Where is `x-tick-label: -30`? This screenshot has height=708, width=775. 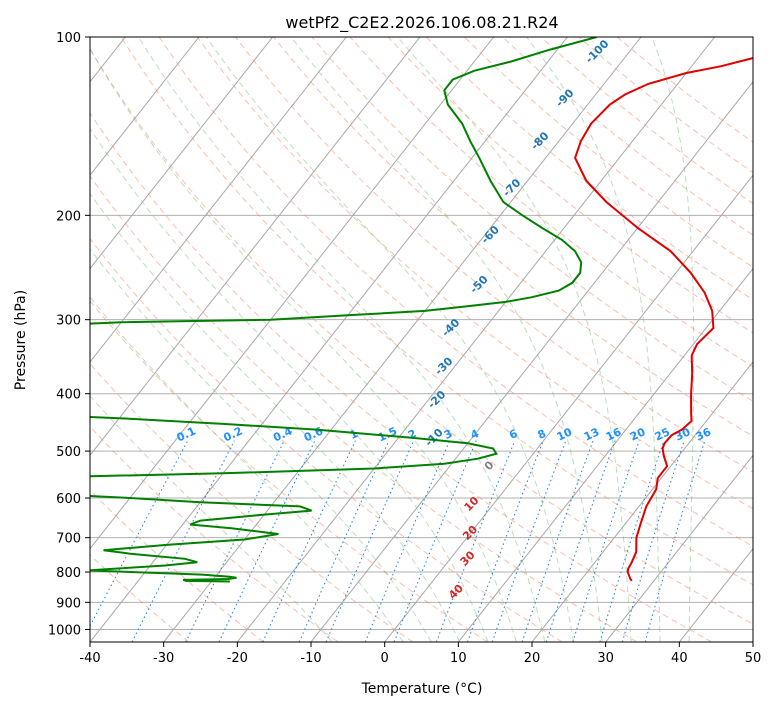 x-tick-label: -30 is located at coordinates (163, 658).